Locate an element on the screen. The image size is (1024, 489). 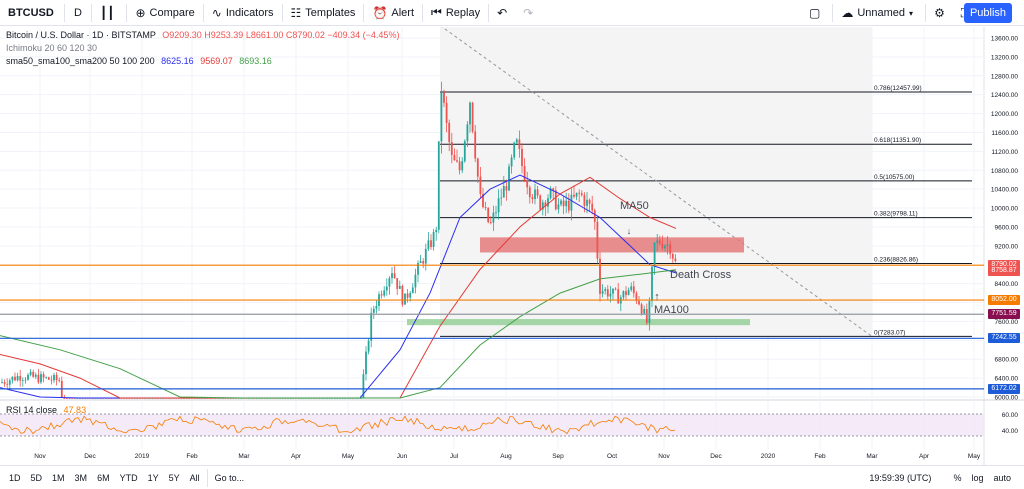
price-axis-marker: 8758.87 is located at coordinates (1004, 270).